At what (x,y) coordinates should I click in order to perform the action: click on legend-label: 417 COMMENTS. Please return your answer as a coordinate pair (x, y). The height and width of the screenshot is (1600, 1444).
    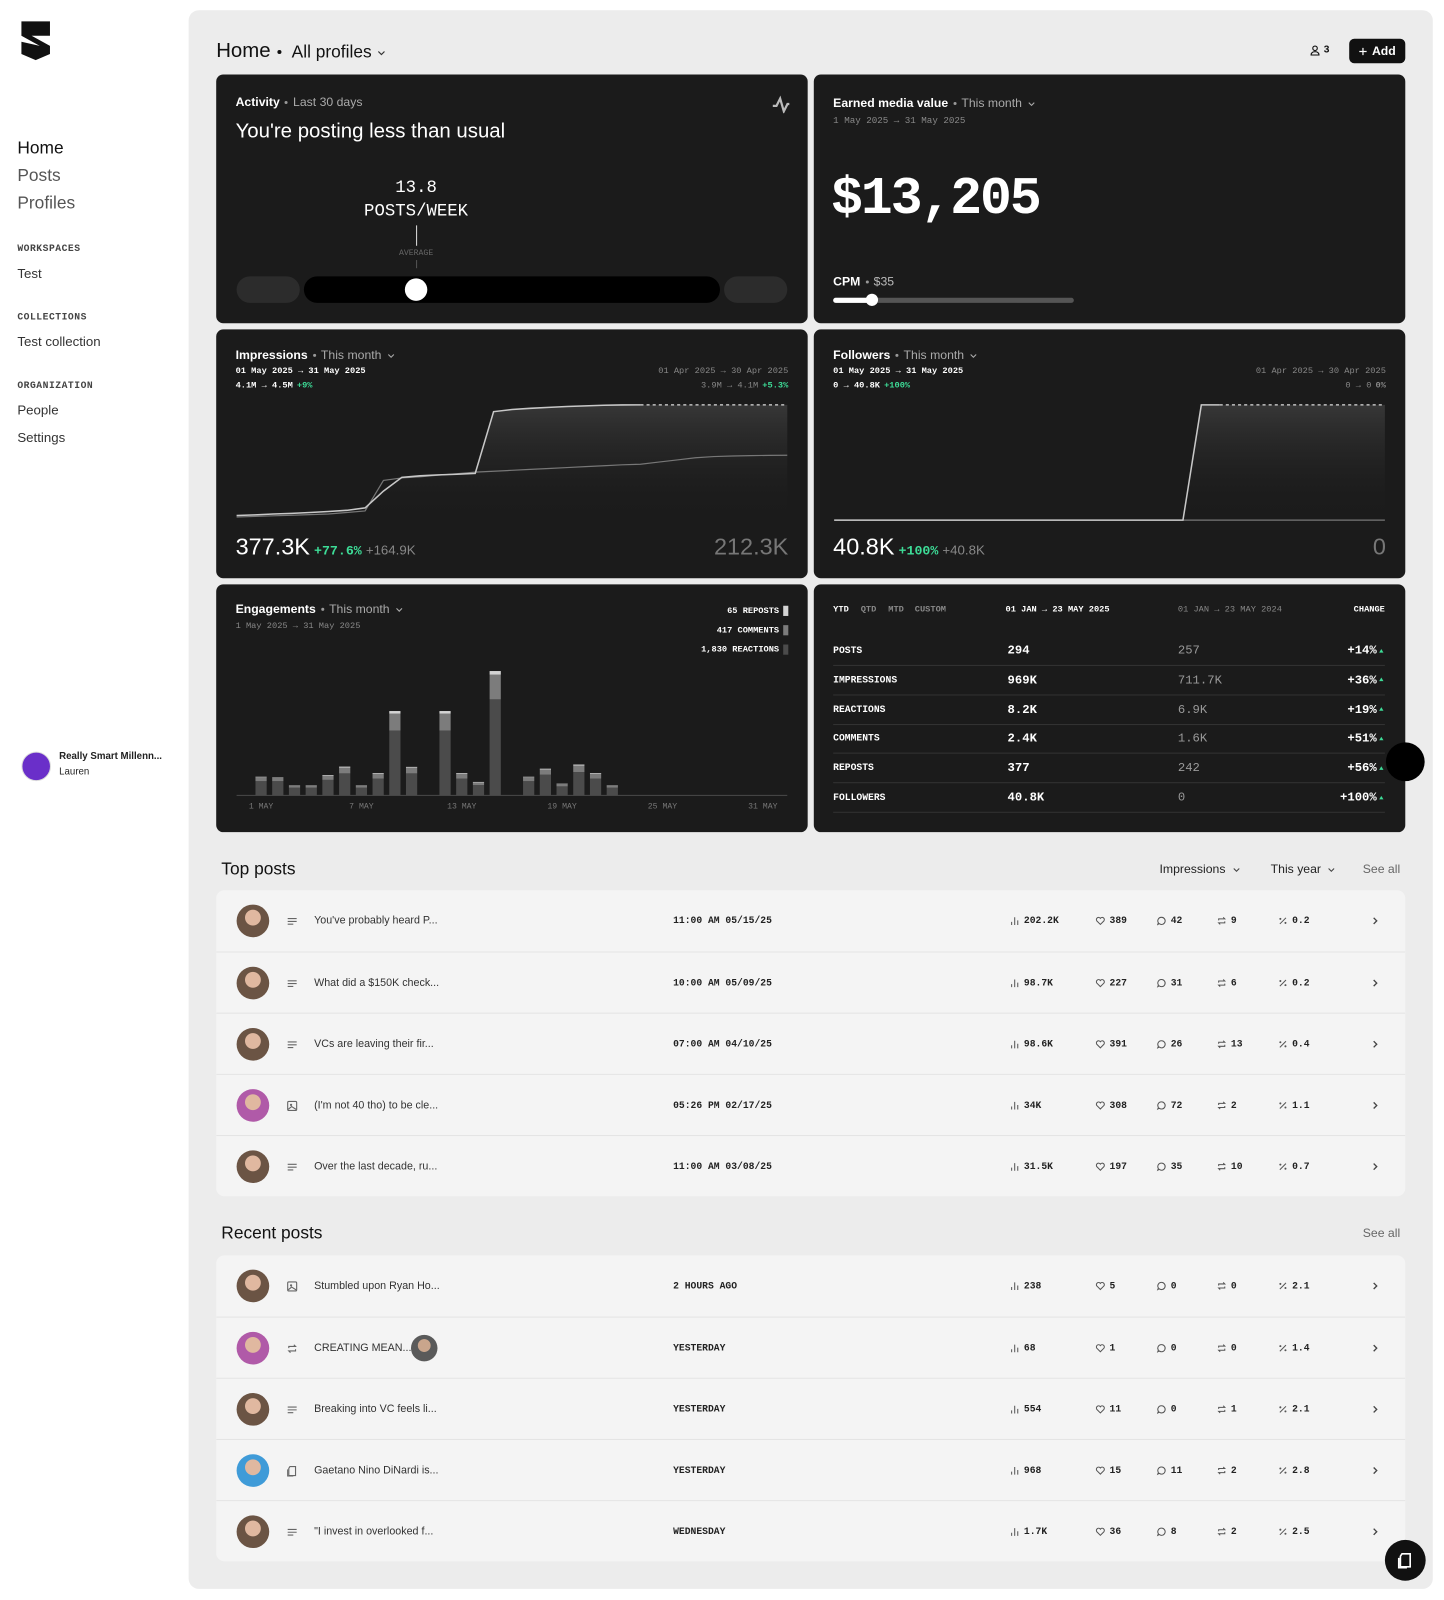
    Looking at the image, I should click on (748, 630).